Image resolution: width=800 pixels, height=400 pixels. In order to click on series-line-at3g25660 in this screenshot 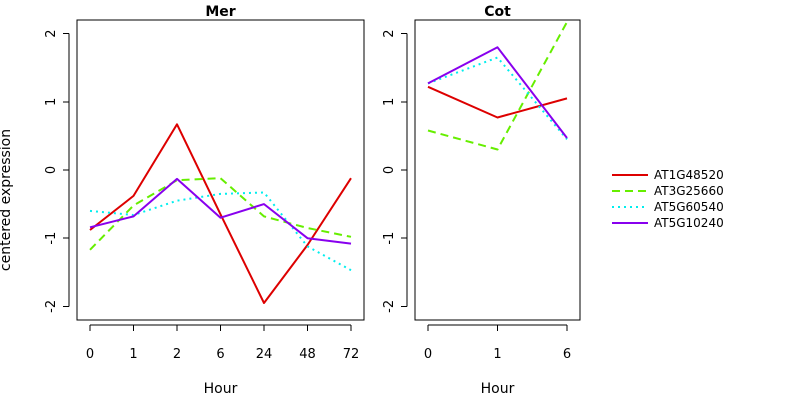, I will do `click(497, 86)`.